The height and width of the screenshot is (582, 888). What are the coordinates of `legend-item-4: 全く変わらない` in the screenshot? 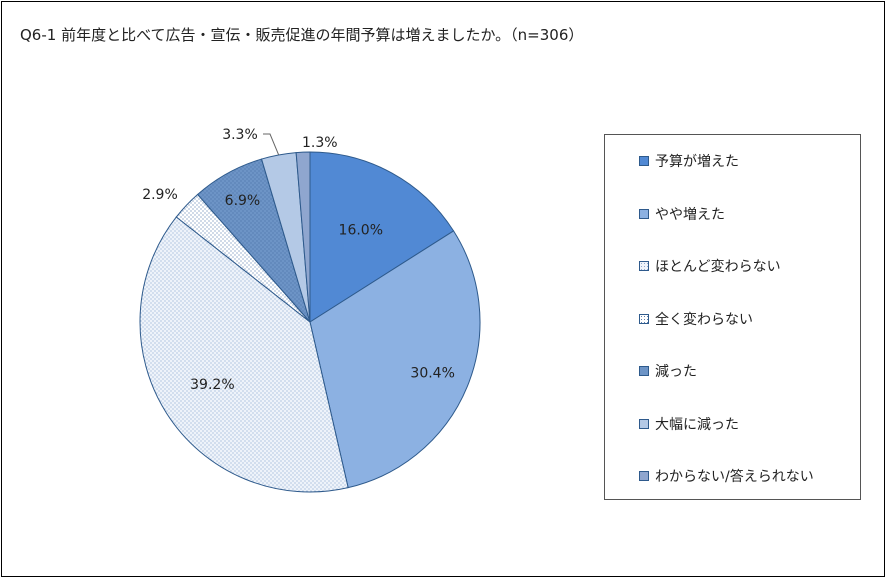 It's located at (696, 319).